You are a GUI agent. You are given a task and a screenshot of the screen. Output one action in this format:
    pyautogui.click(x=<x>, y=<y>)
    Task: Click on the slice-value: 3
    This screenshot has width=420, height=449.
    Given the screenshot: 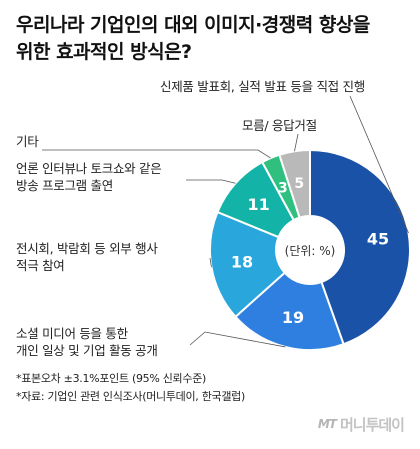 What is the action you would take?
    pyautogui.click(x=283, y=189)
    